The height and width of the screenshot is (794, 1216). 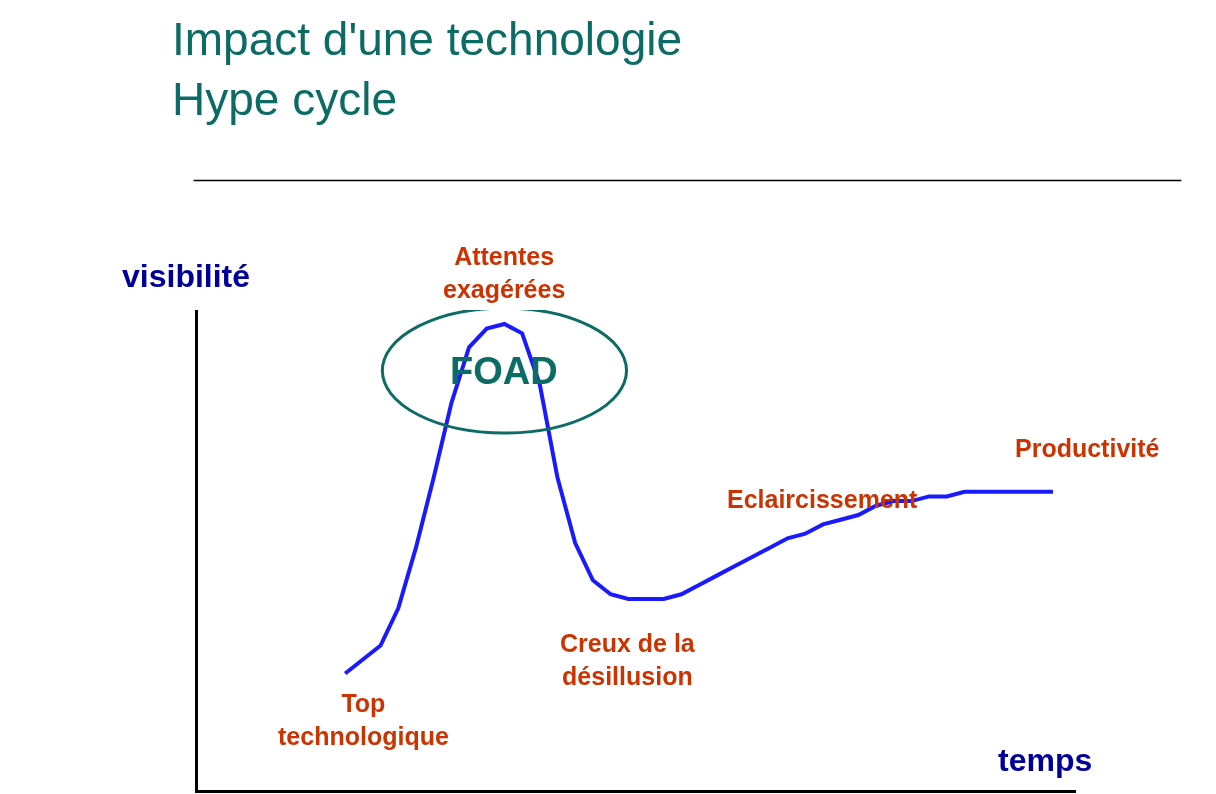 What do you see at coordinates (363, 719) in the screenshot?
I see `annotation: Top technologique` at bounding box center [363, 719].